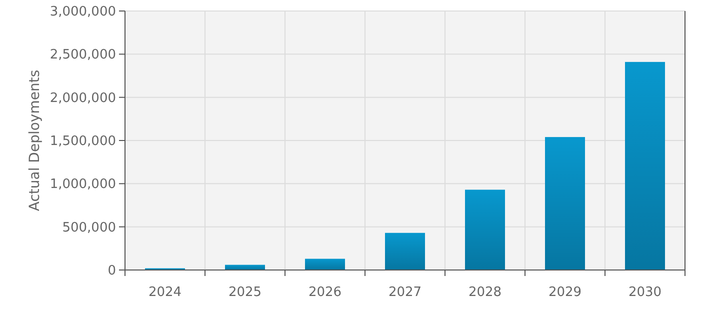 The height and width of the screenshot is (326, 716). I want to click on y-tick-label: 1,500,000, so click(83, 142).